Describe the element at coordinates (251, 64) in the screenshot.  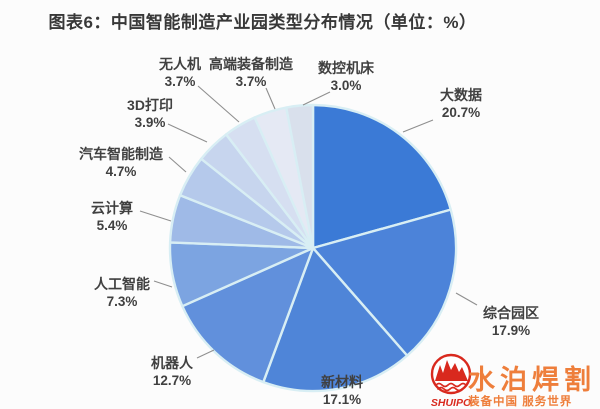
I see `slice-label-name: 高端装备制造` at that location.